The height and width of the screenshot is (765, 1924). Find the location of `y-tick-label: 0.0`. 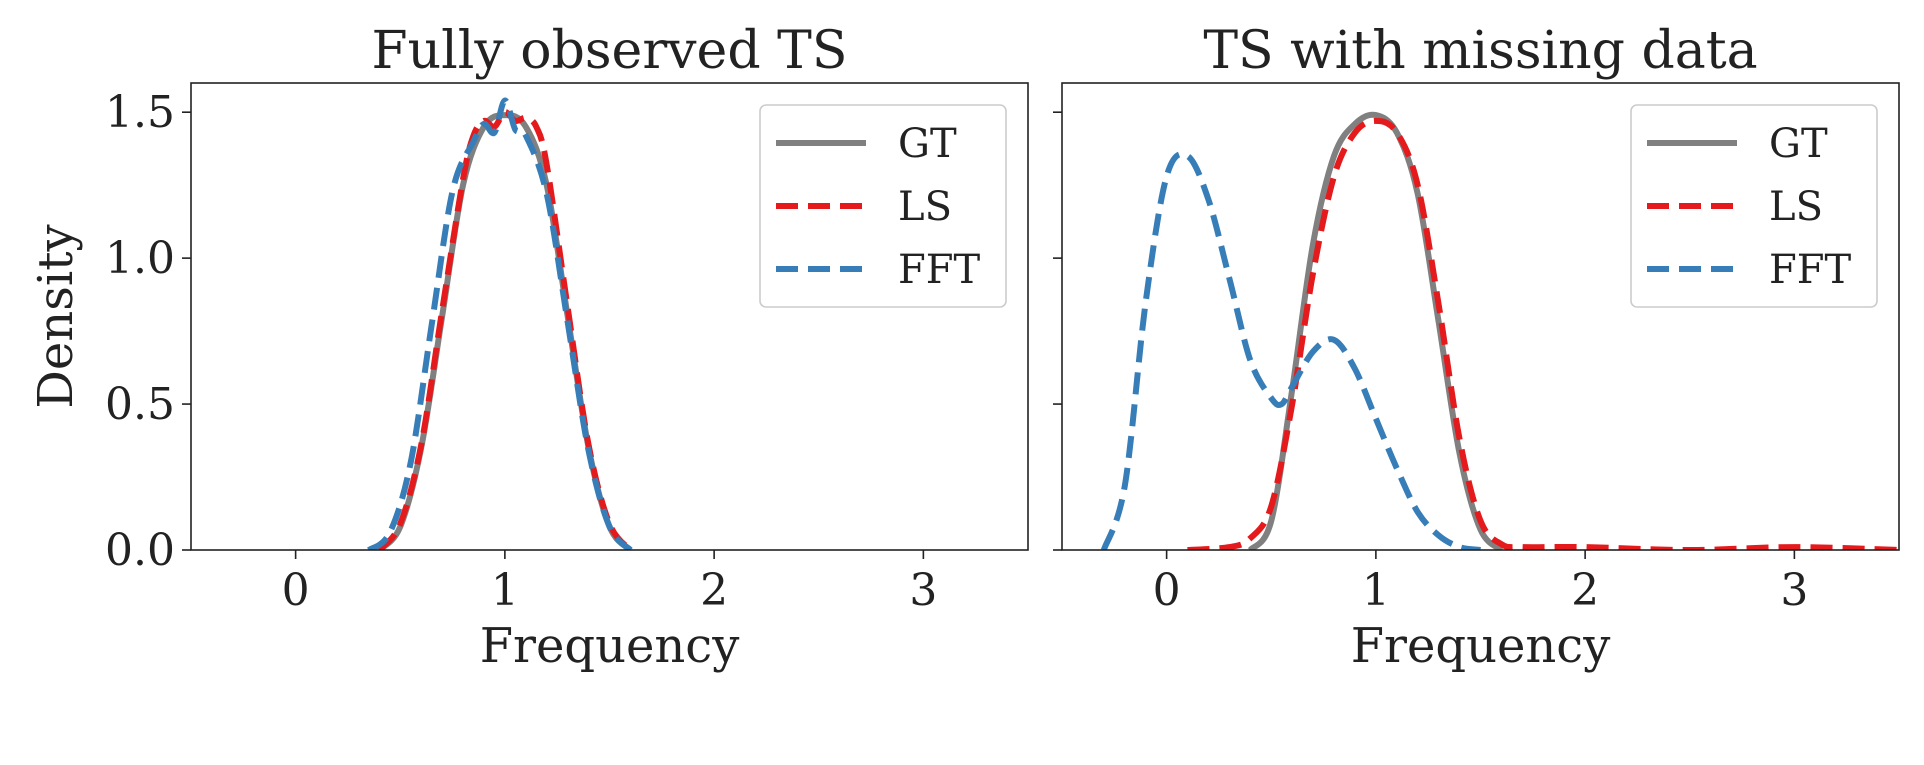

y-tick-label: 0.0 is located at coordinates (140, 550).